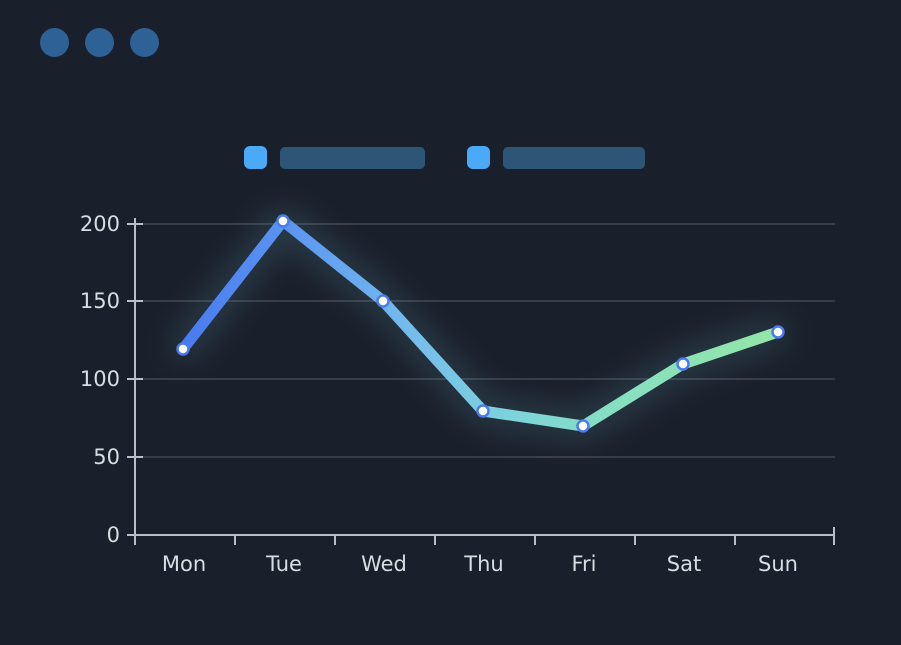  I want to click on data-point-tue, so click(283, 221).